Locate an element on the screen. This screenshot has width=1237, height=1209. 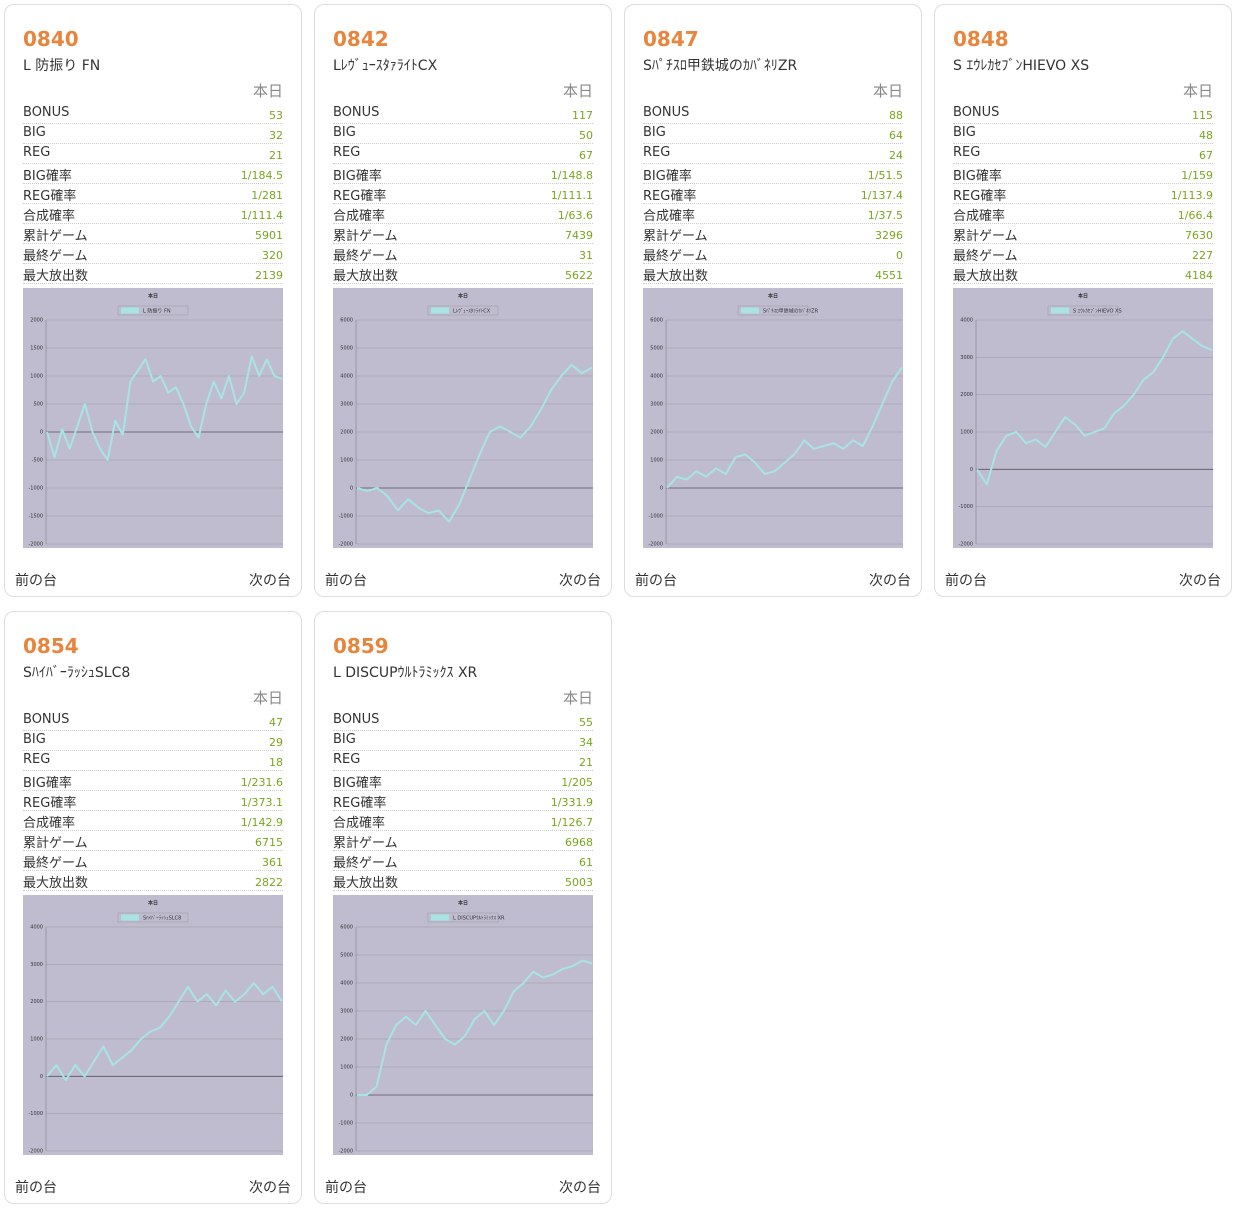
y-tick-label: 2000 is located at coordinates (36, 1002).